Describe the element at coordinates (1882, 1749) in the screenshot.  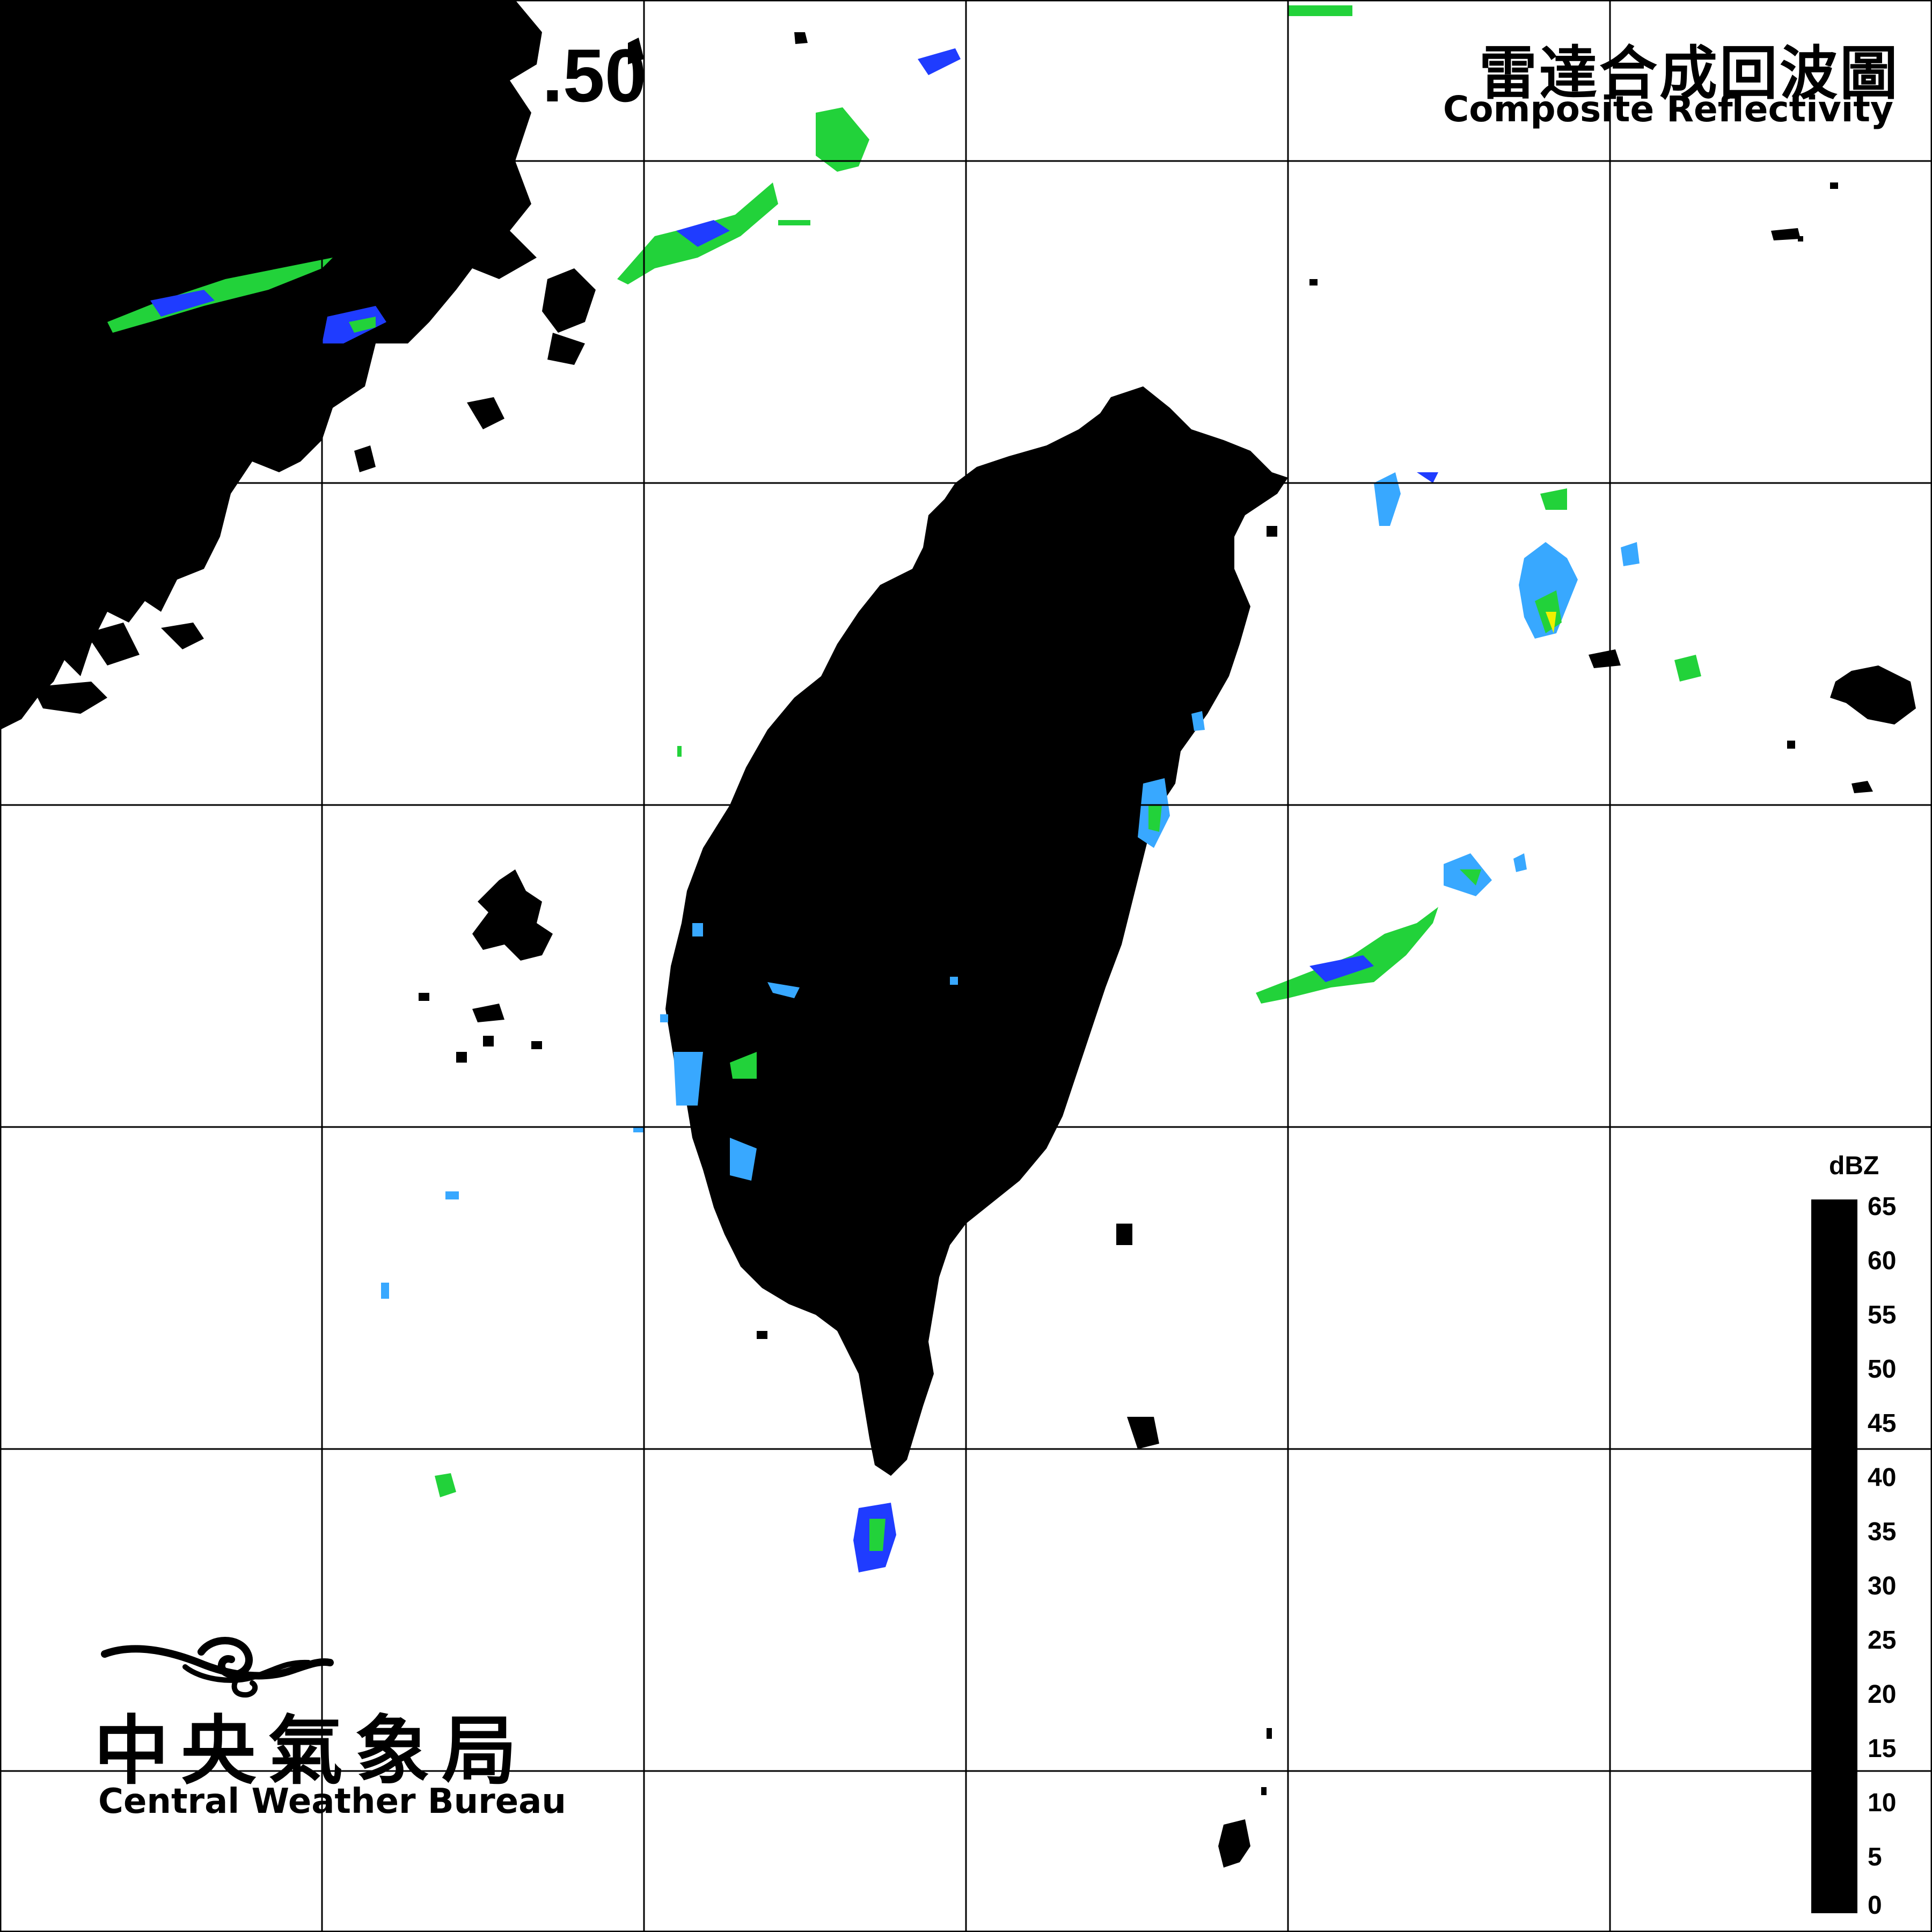
I see `legend-tick: 15` at that location.